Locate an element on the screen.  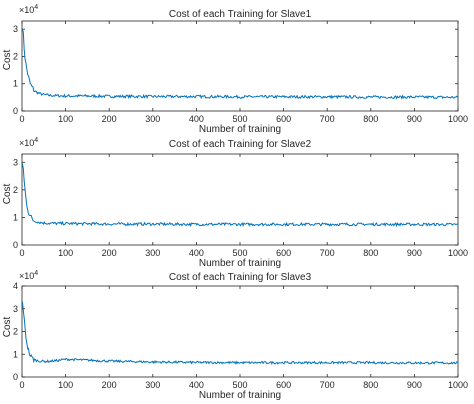
y-tick-label: 4 is located at coordinates (15, 286).